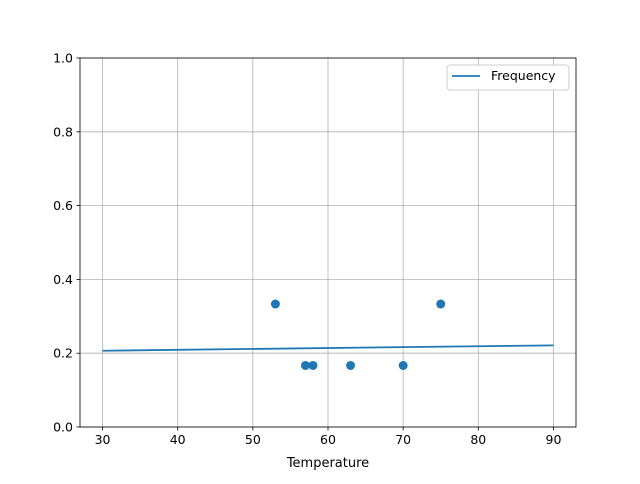 This screenshot has height=484, width=640. What do you see at coordinates (327, 463) in the screenshot?
I see `x-axis-label: Temperature` at bounding box center [327, 463].